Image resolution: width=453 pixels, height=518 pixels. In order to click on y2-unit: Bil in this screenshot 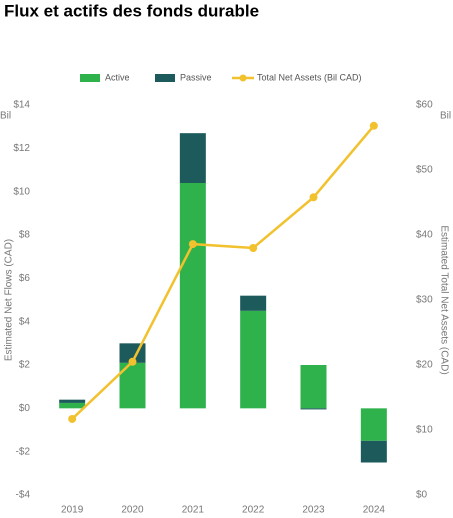, I will do `click(445, 116)`.